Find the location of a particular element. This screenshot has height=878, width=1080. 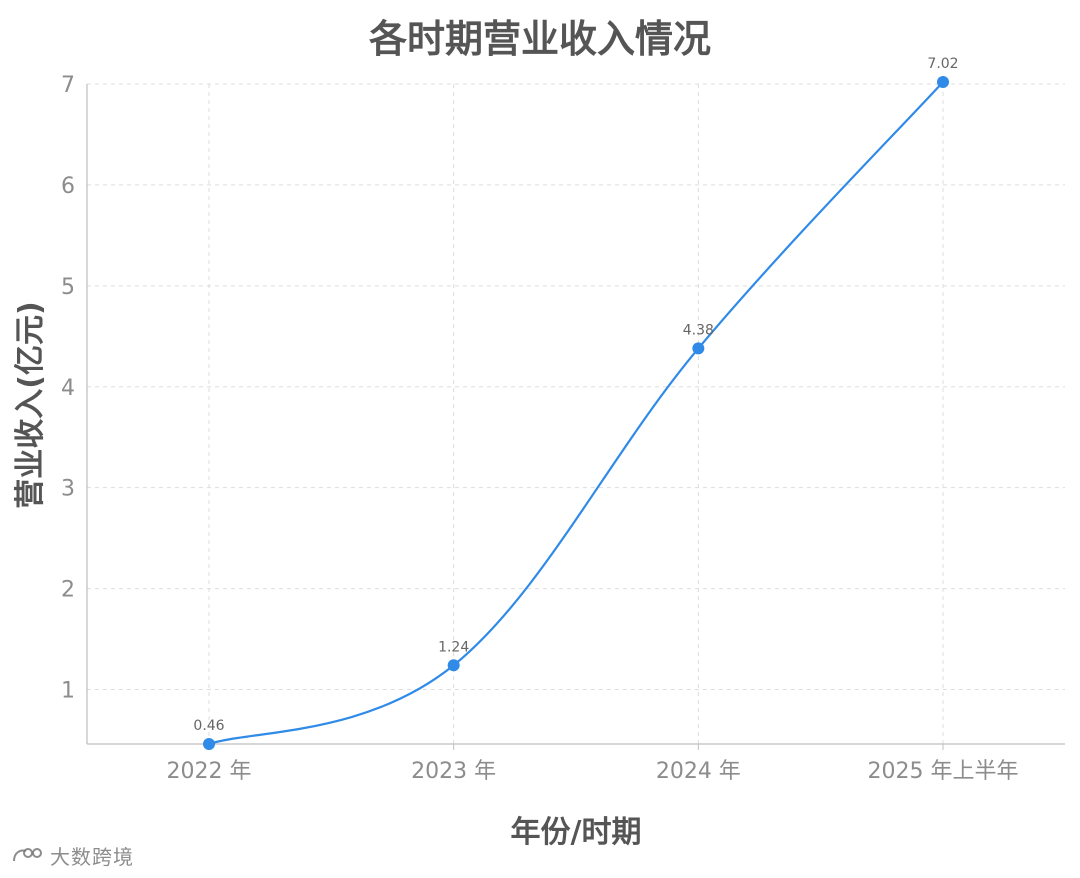

brand-logo-icon is located at coordinates (27, 854).